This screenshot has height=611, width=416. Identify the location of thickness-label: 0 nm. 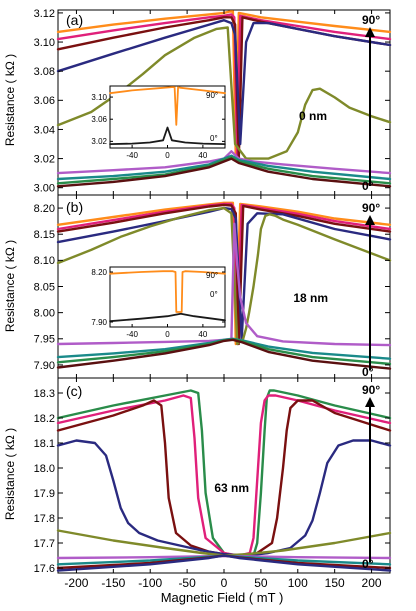
(313, 116).